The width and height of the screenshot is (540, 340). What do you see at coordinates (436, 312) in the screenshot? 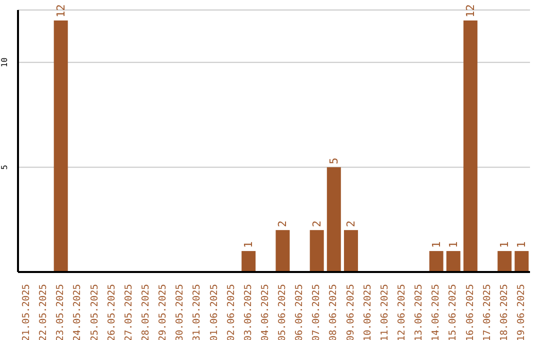
I see `x-tick-label: 14.06.2025` at bounding box center [436, 312].